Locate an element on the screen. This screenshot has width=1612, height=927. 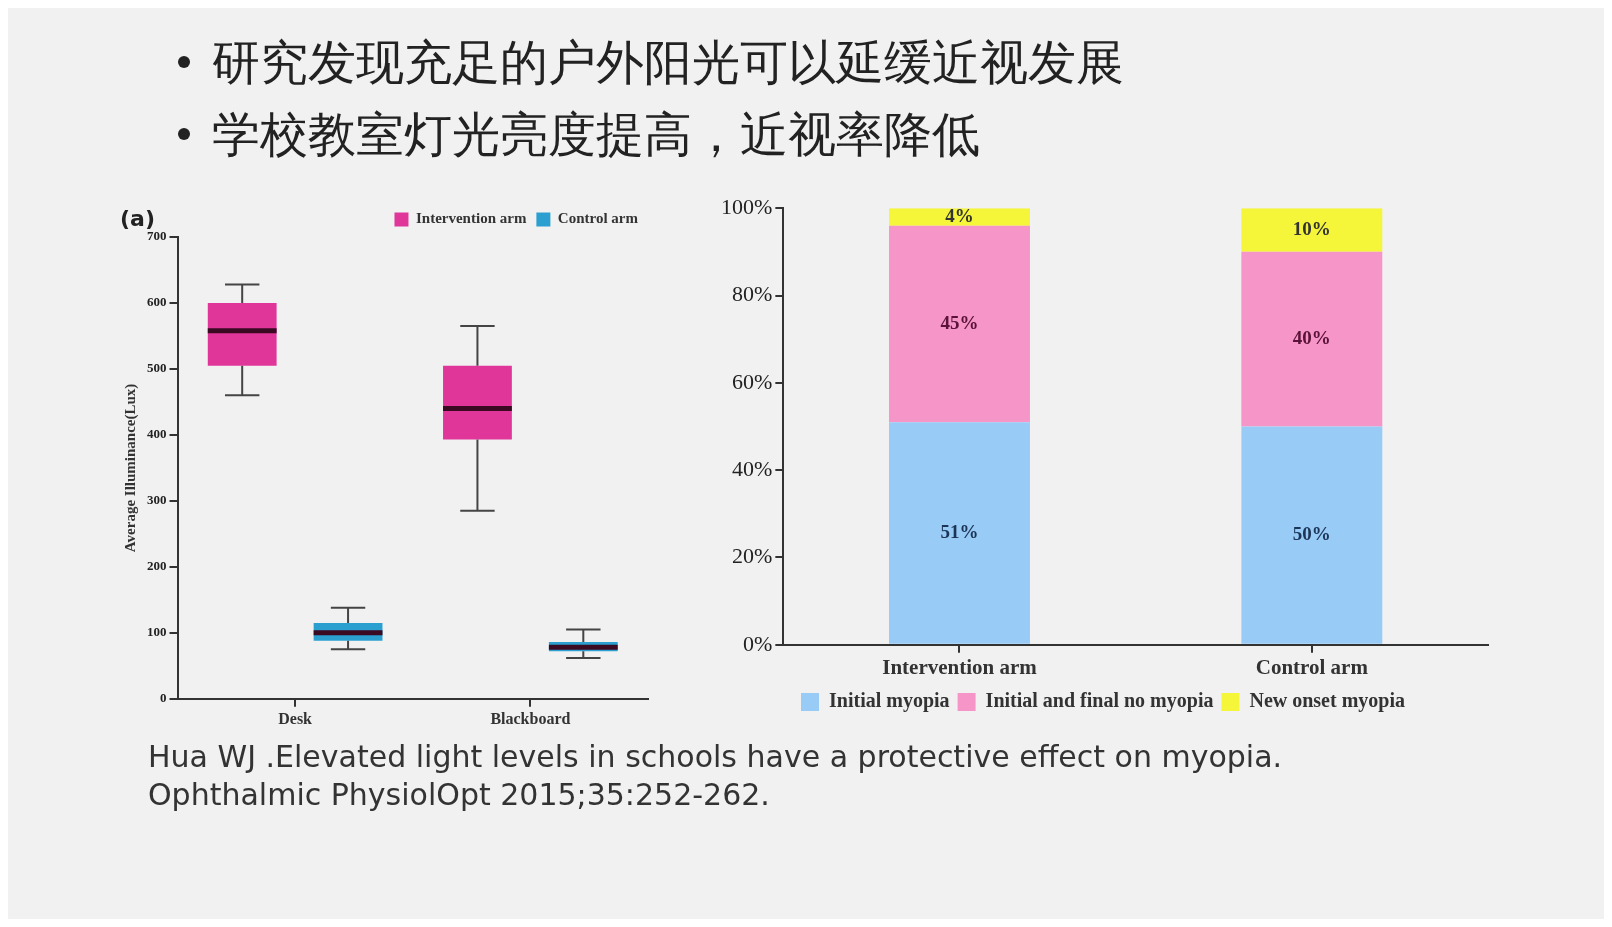
legend-label: Initial and final no myopia is located at coordinates (1099, 701).